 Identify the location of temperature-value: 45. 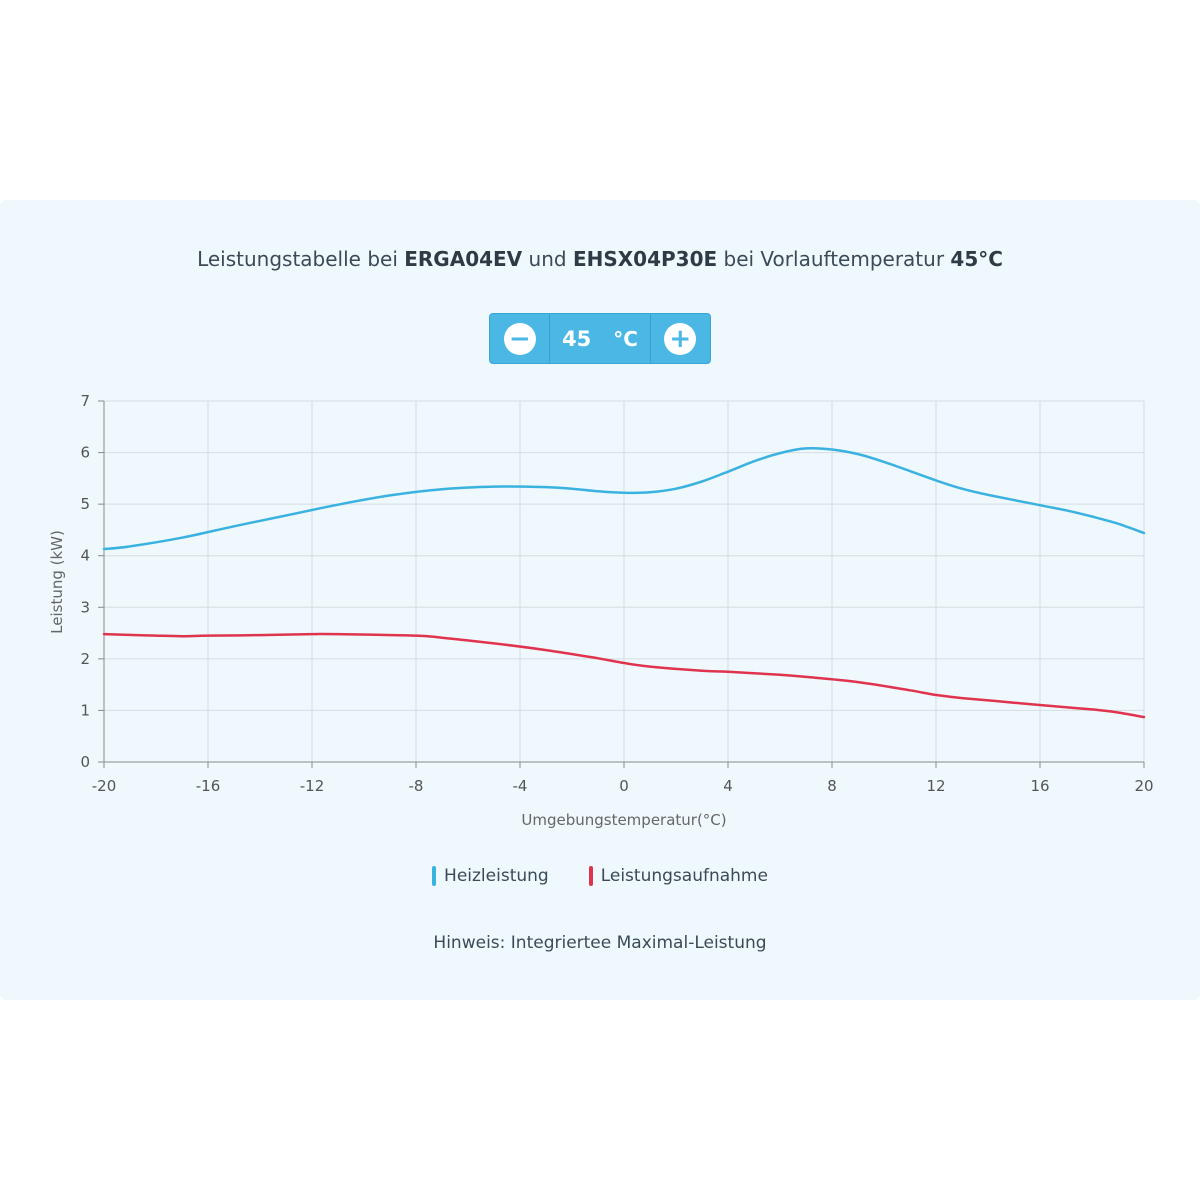
(577, 338).